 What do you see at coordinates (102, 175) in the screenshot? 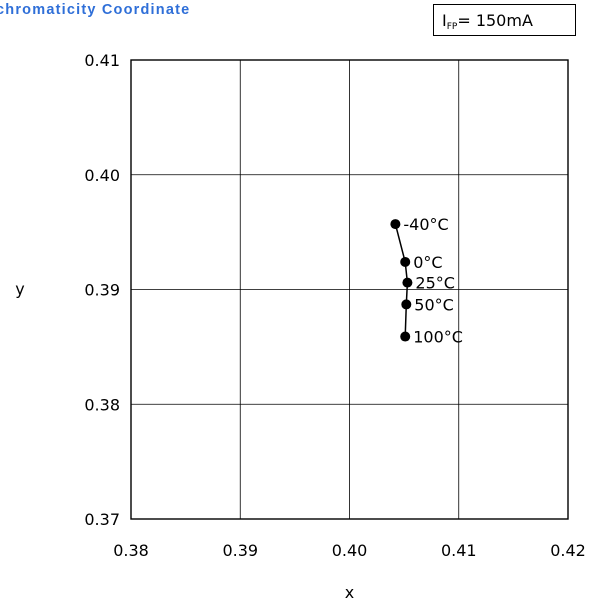
I see `y-tick-label: 0.40` at bounding box center [102, 175].